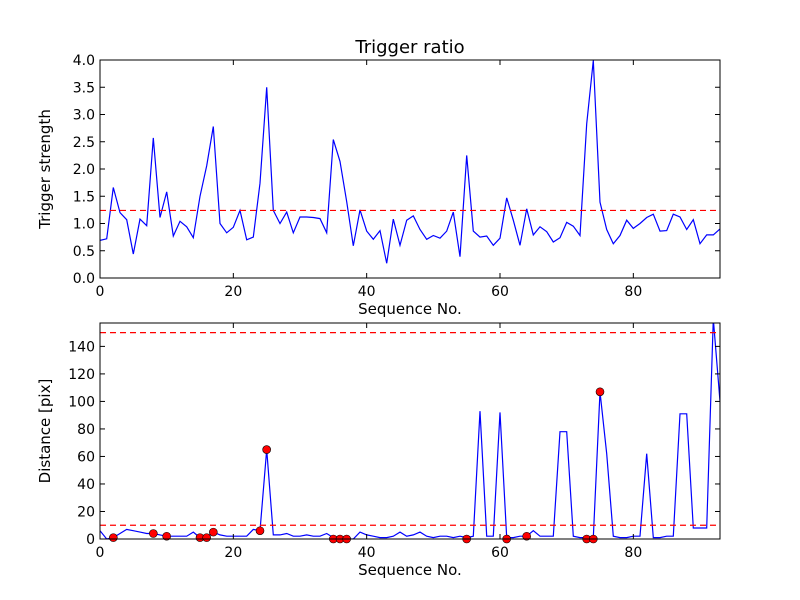 Image resolution: width=800 pixels, height=600 pixels. Describe the element at coordinates (86, 457) in the screenshot. I see `y-tick-label: 60` at that location.